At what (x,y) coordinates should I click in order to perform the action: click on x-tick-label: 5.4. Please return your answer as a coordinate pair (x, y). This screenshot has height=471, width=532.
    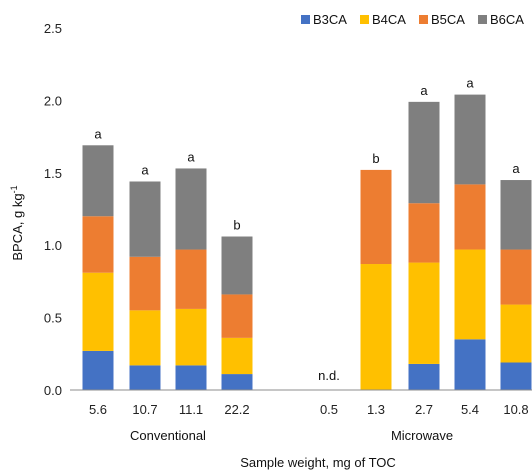
    Looking at the image, I should click on (470, 409).